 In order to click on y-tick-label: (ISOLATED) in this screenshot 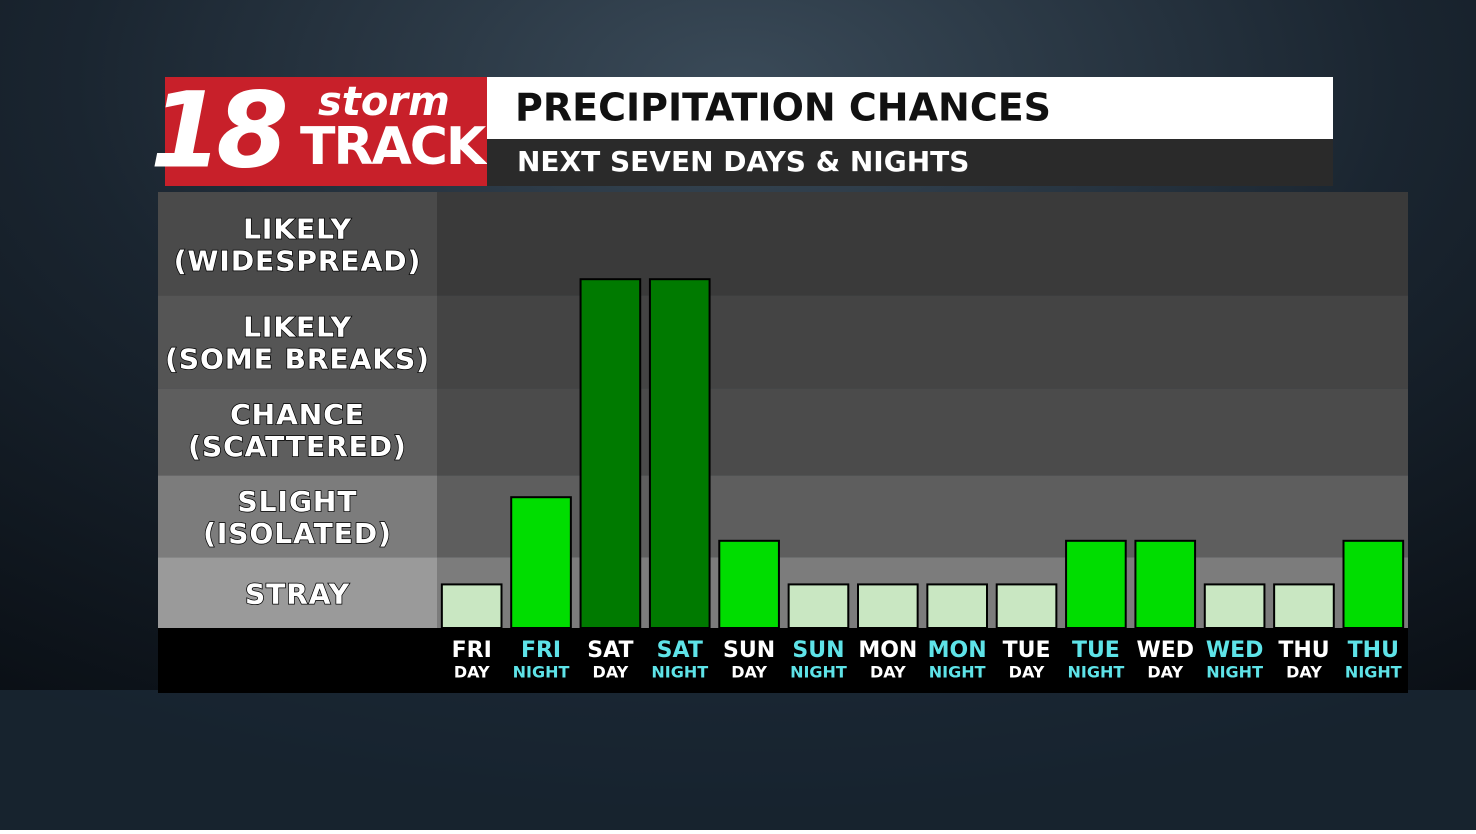, I will do `click(297, 533)`.